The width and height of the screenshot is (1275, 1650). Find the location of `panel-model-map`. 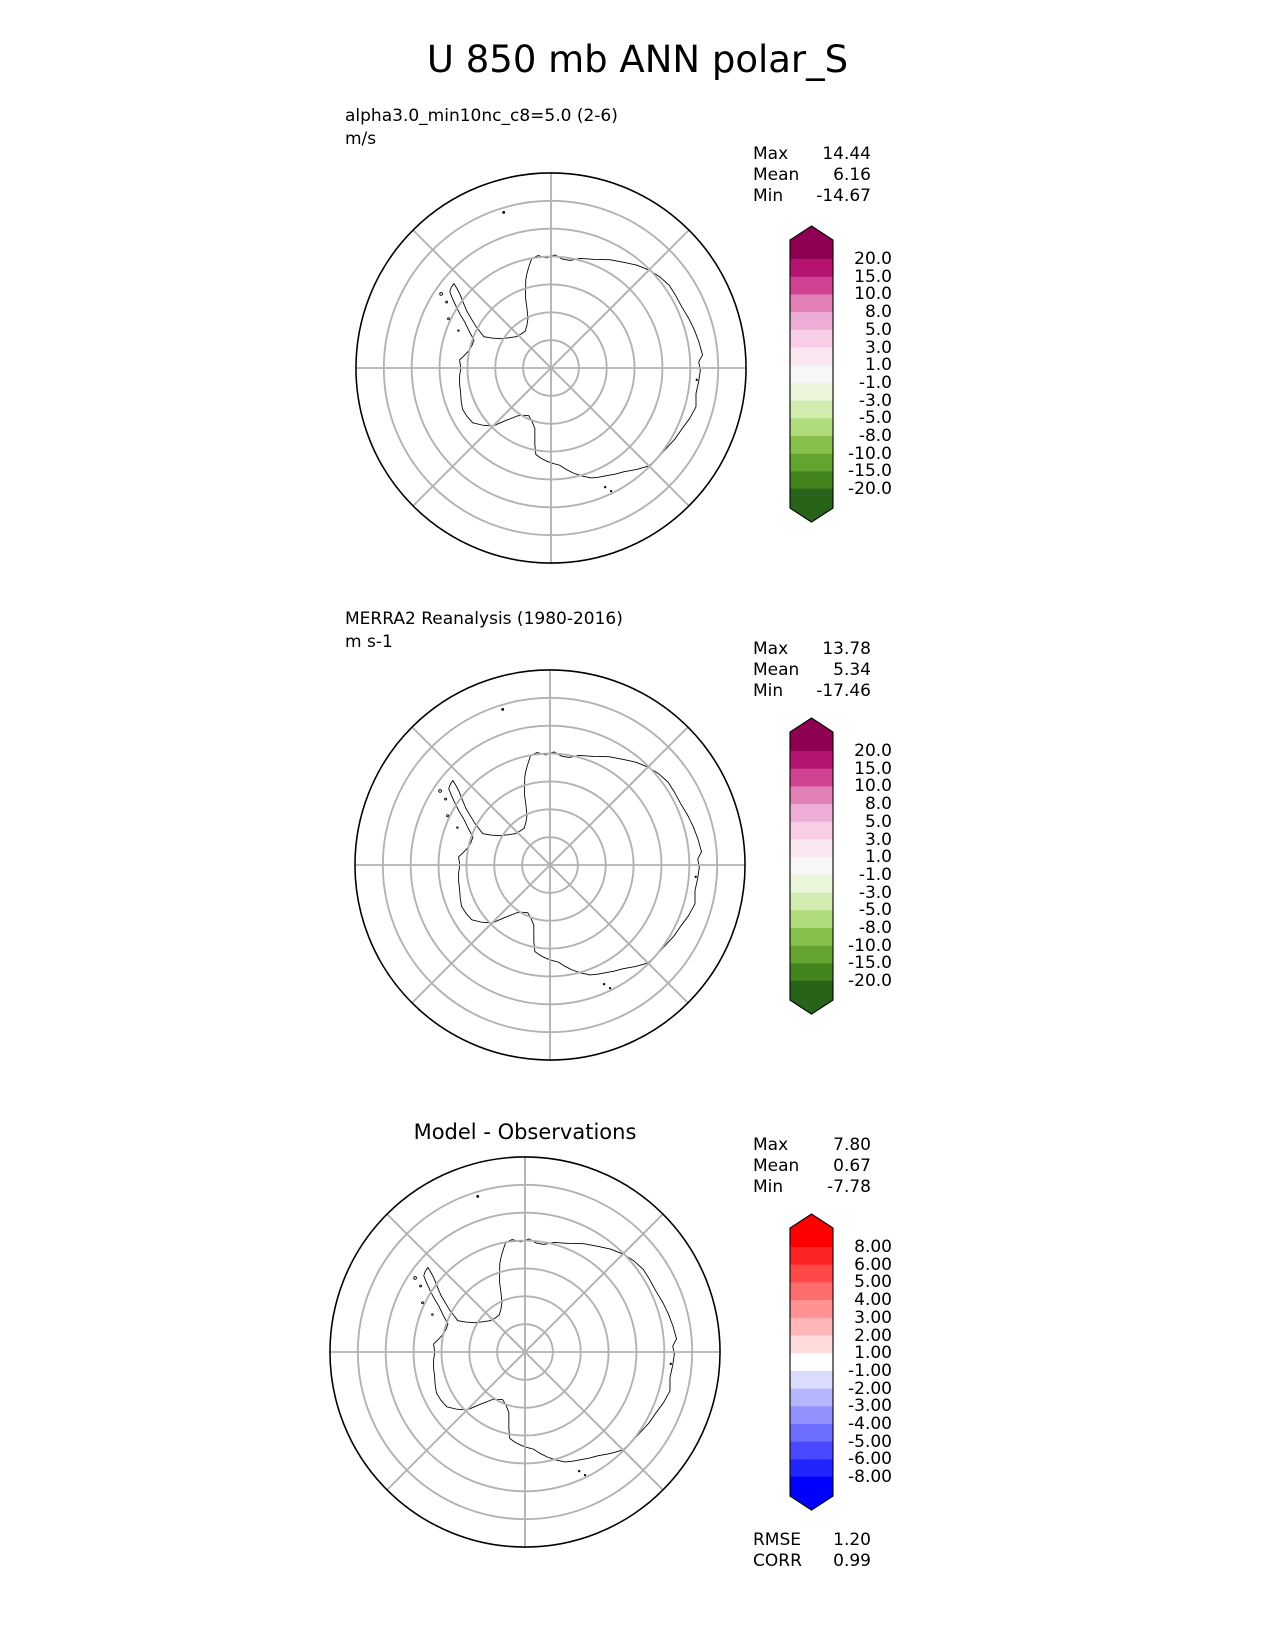

panel-model-map is located at coordinates (551, 368).